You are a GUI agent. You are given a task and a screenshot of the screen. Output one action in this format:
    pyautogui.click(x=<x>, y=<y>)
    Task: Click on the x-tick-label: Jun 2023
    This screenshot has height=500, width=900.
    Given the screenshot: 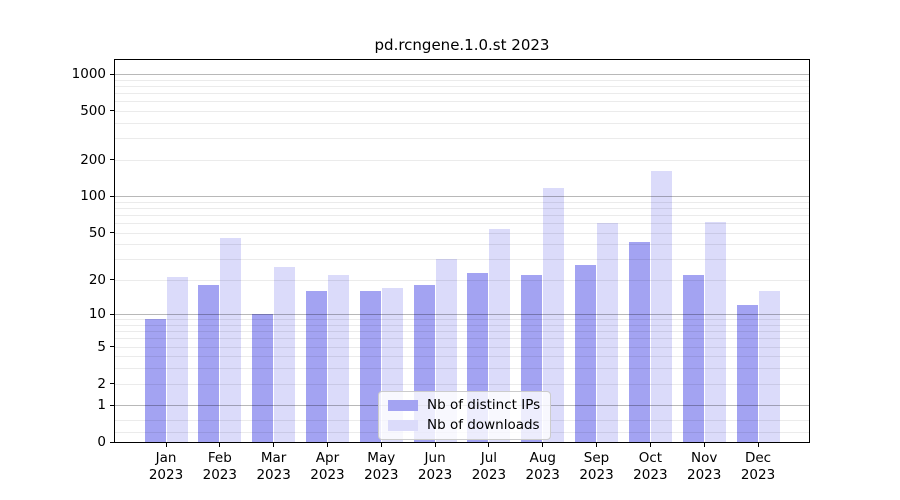 What is the action you would take?
    pyautogui.click(x=435, y=467)
    